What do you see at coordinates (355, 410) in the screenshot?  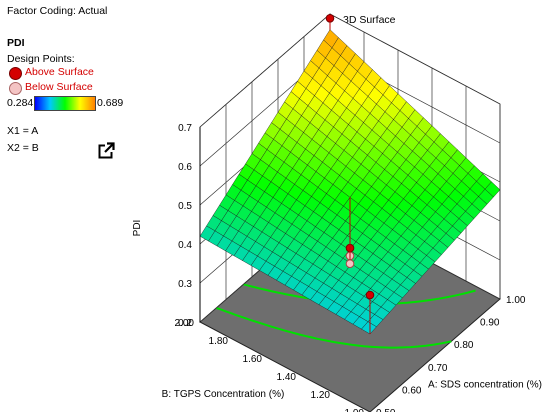 I see `b-tick-label: 1.00` at bounding box center [355, 410].